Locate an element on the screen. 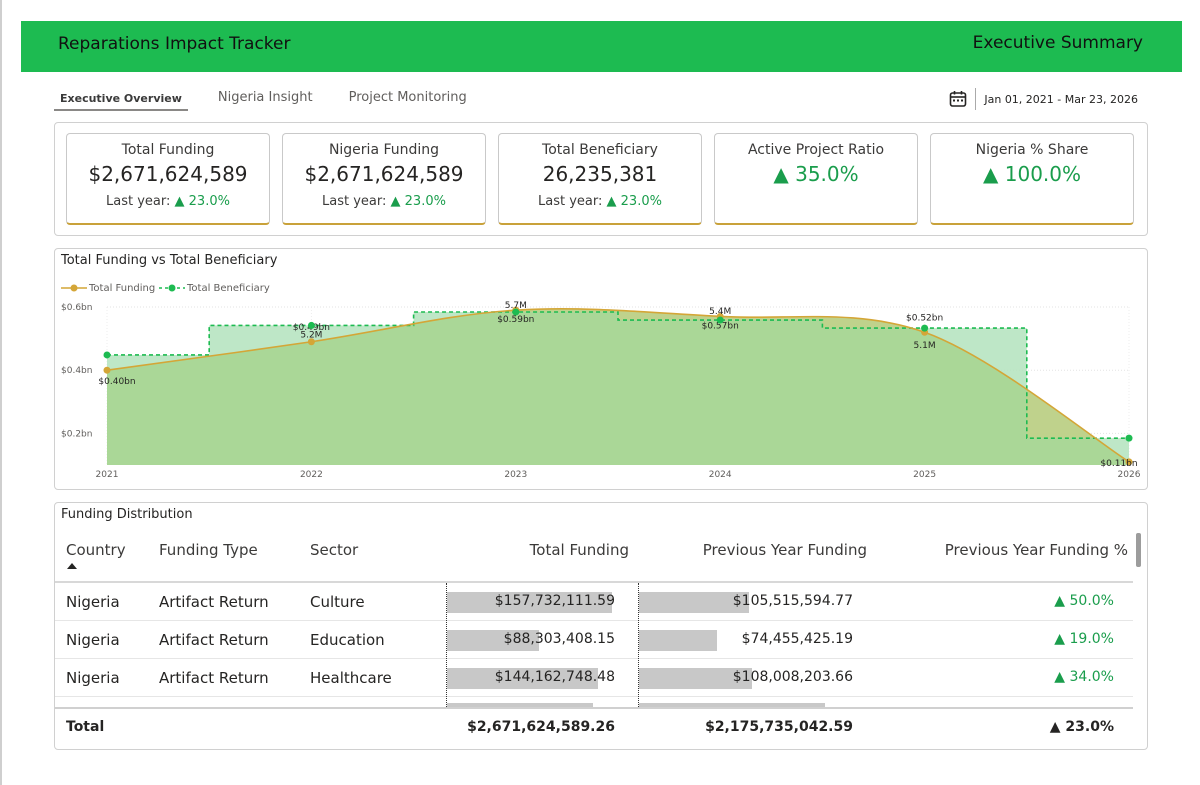  funding-data-label: $0.59bn is located at coordinates (515, 320).